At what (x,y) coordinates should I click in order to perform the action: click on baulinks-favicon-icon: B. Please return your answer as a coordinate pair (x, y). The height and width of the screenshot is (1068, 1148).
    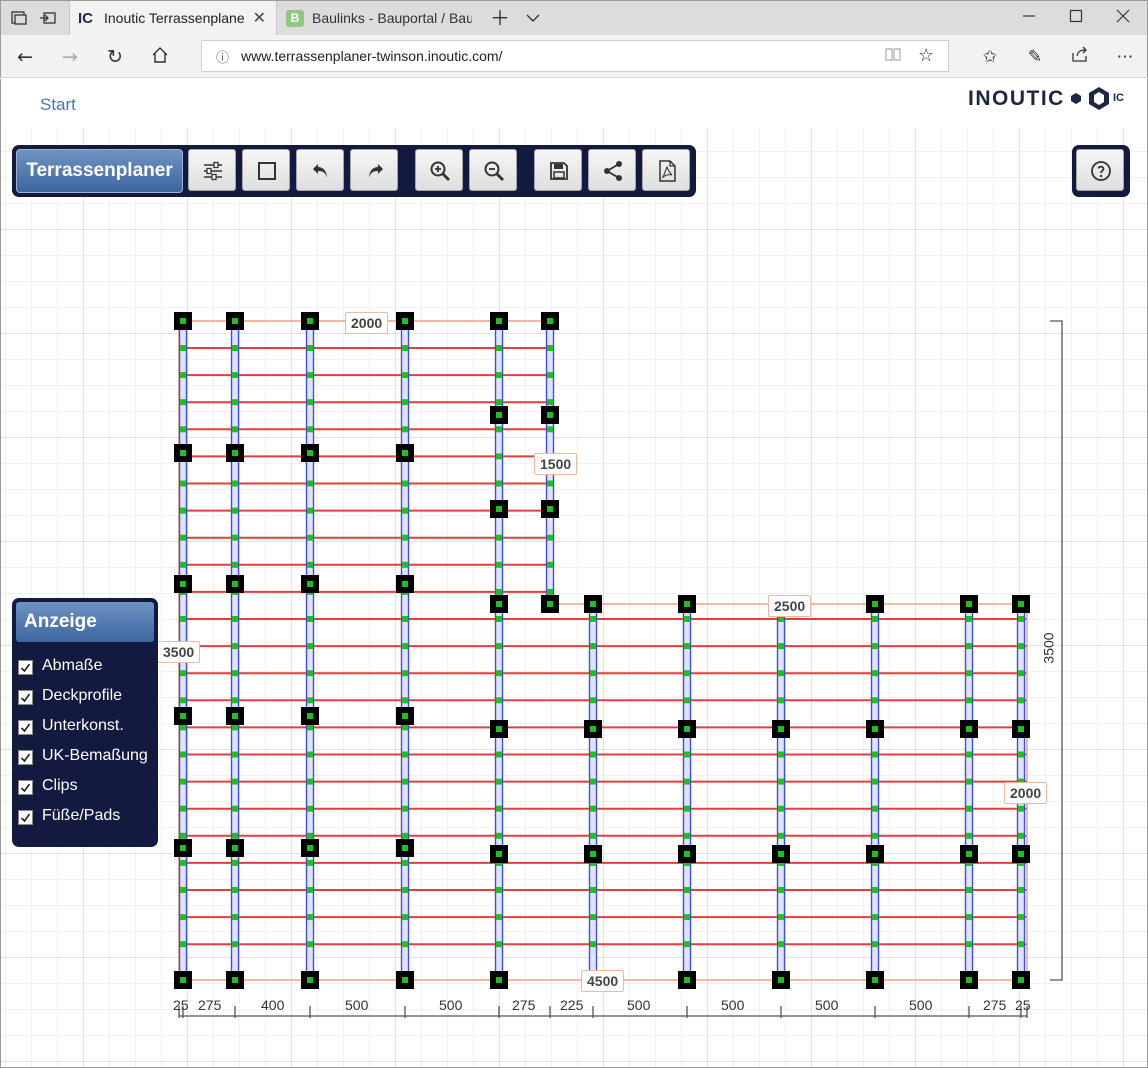
    Looking at the image, I should click on (295, 18).